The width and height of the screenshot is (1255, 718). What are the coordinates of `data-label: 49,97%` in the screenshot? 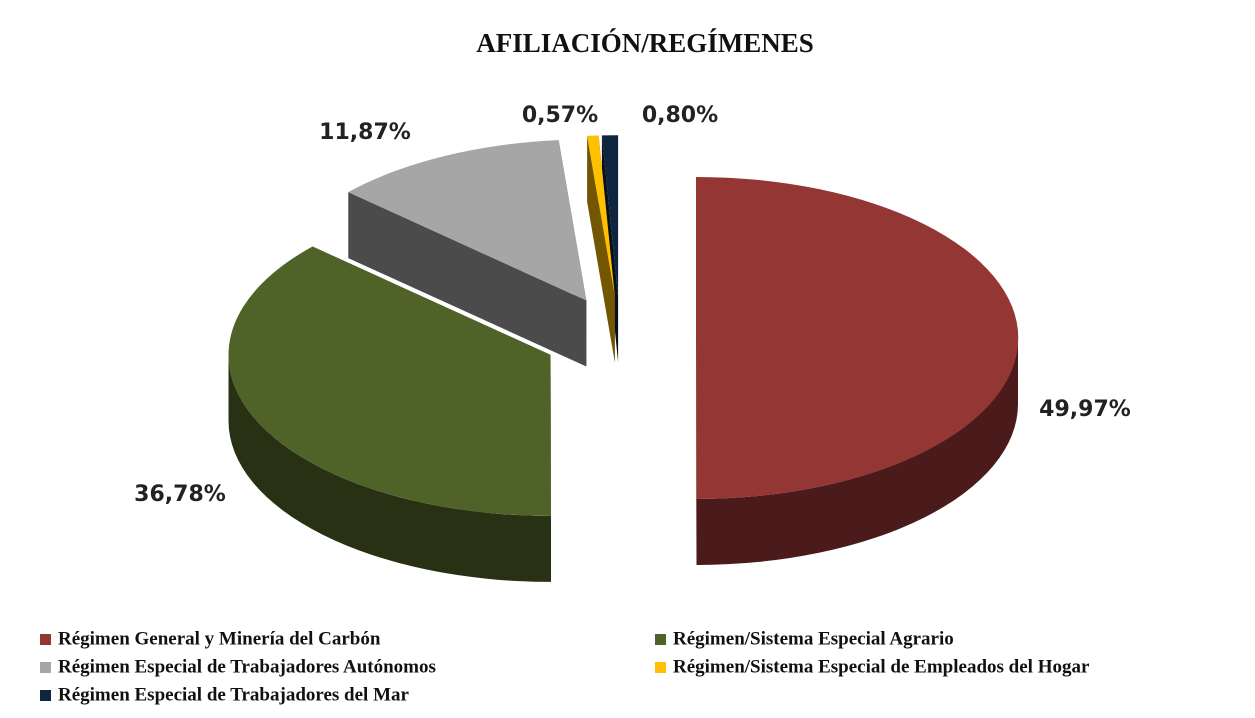 It's located at (1085, 409).